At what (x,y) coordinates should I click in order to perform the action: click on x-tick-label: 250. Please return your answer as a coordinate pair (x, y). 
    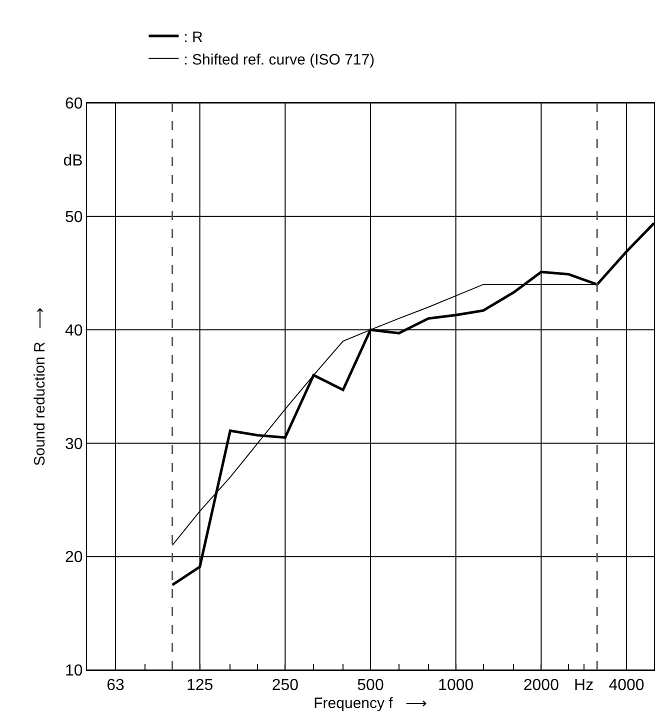
    Looking at the image, I should click on (285, 685).